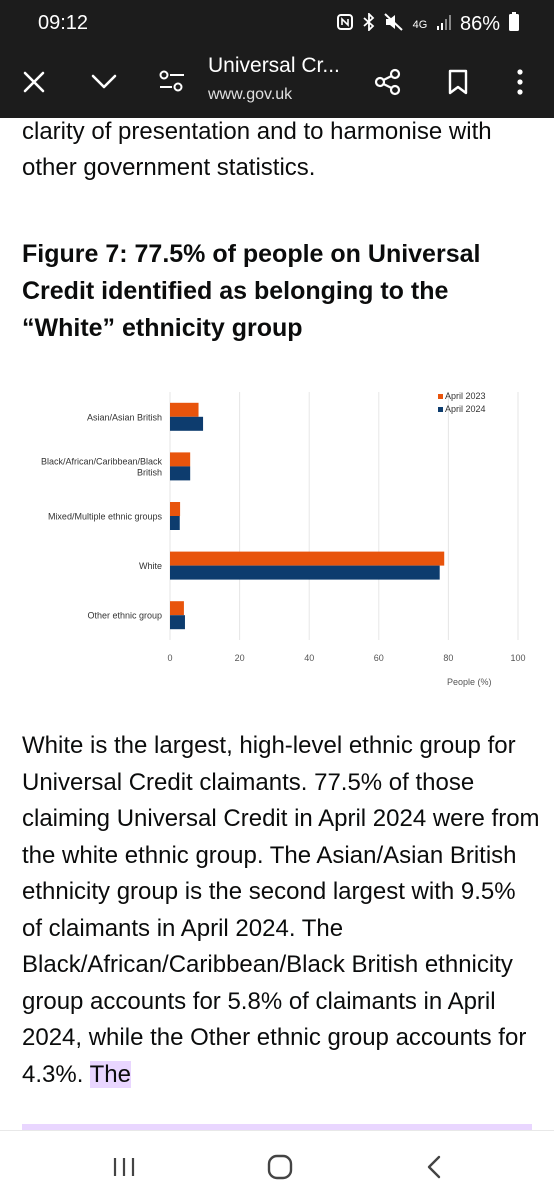 The width and height of the screenshot is (554, 1200). Describe the element at coordinates (379, 658) in the screenshot. I see `x-tick-label: 60` at that location.